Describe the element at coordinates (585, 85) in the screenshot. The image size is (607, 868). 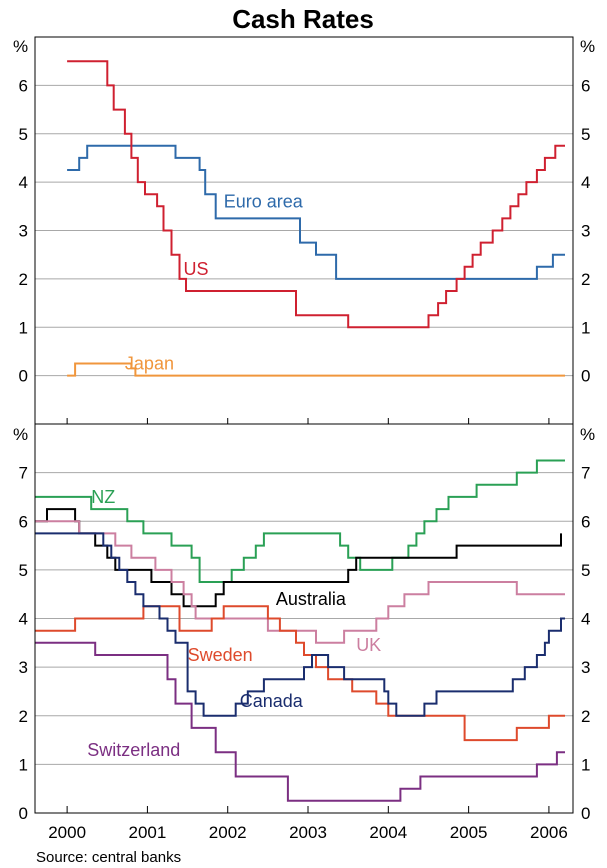
I see `top-ytick-right: 6` at that location.